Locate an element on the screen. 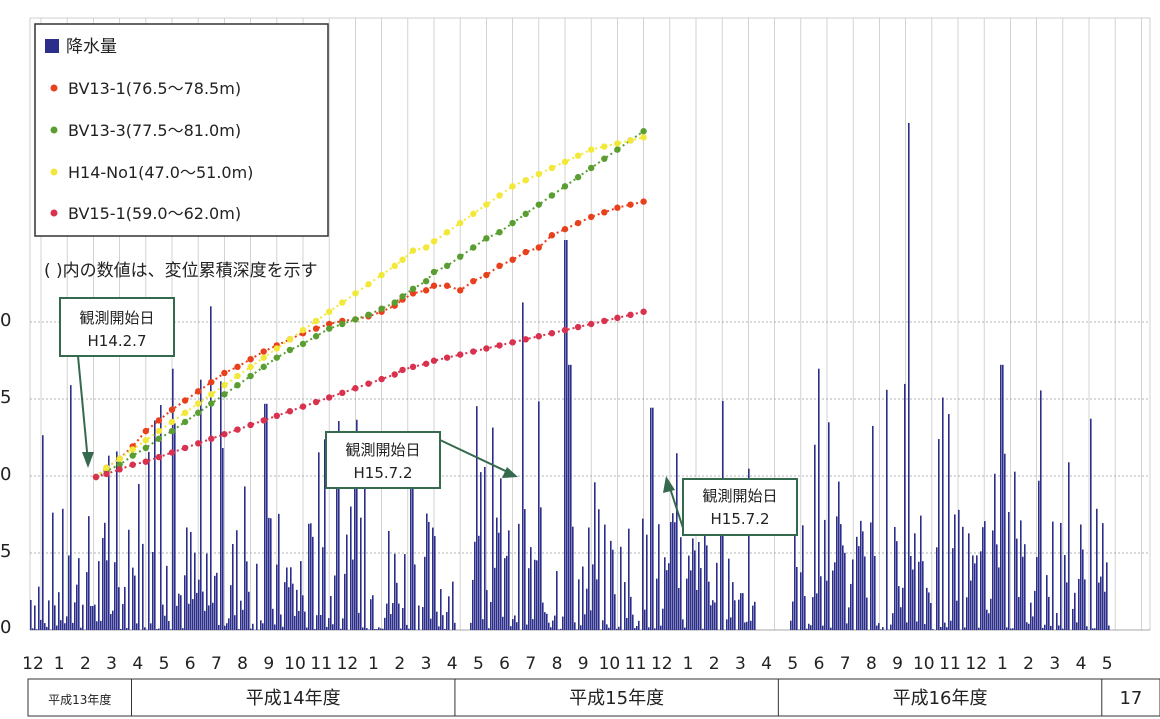  legend-marker-precip is located at coordinates (52, 46).